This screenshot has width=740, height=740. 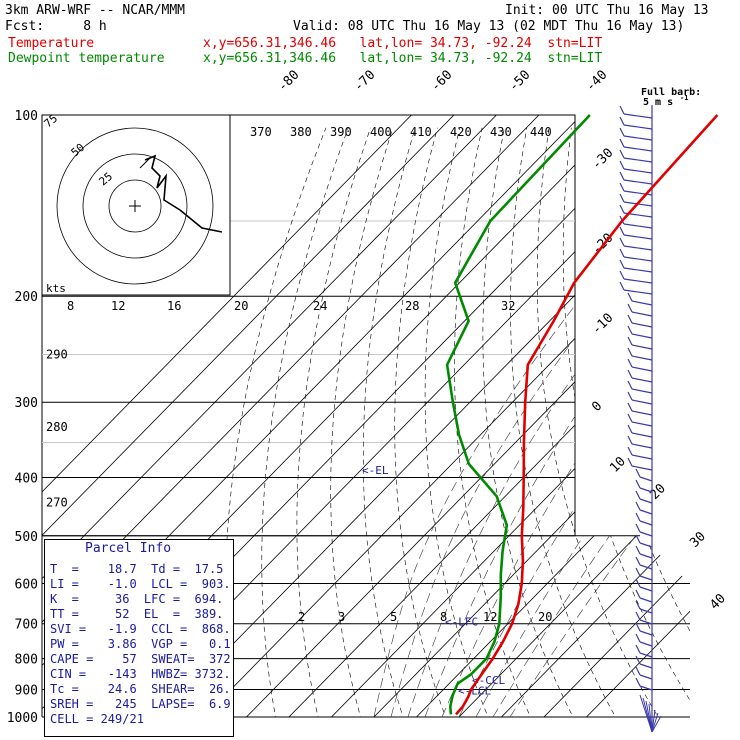 What do you see at coordinates (140, 629) in the screenshot?
I see `parcel-row: SVI = -1.9 CCL = 868.` at bounding box center [140, 629].